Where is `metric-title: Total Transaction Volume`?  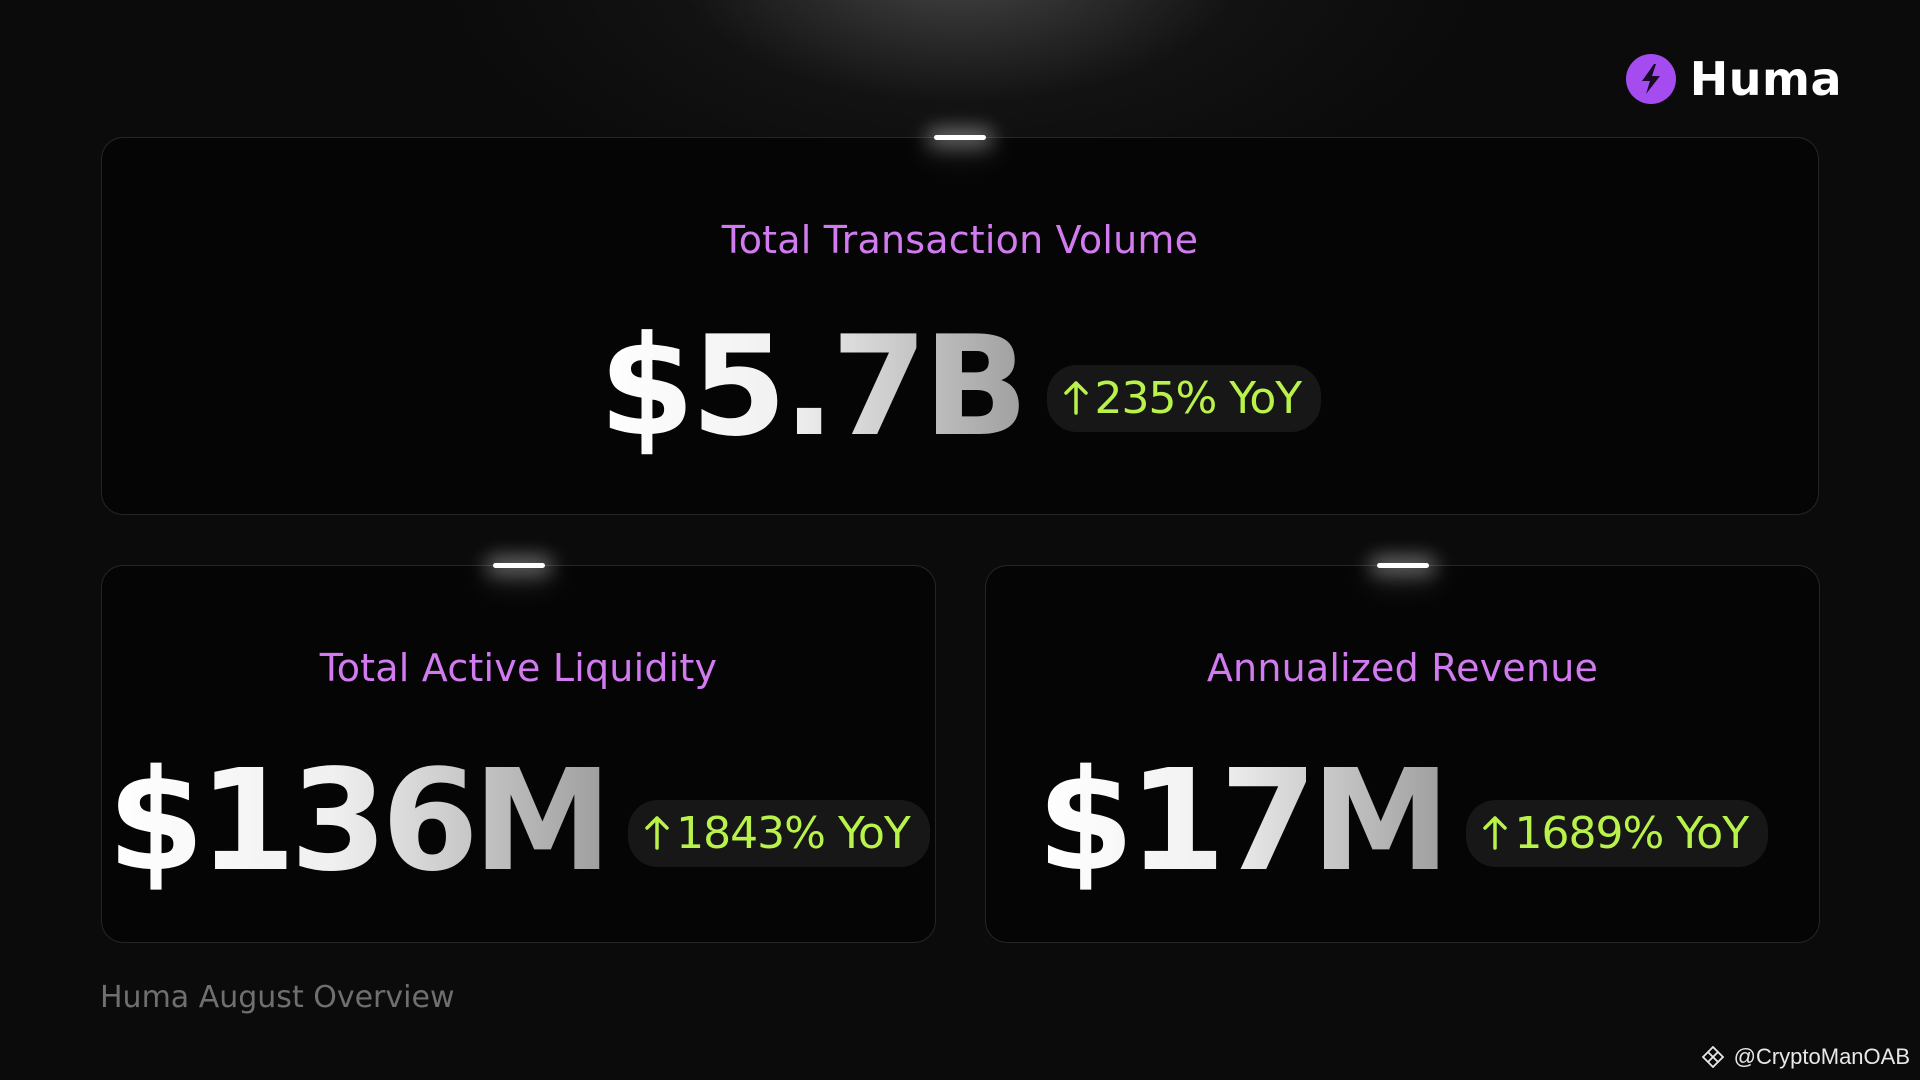 metric-title: Total Transaction Volume is located at coordinates (960, 240).